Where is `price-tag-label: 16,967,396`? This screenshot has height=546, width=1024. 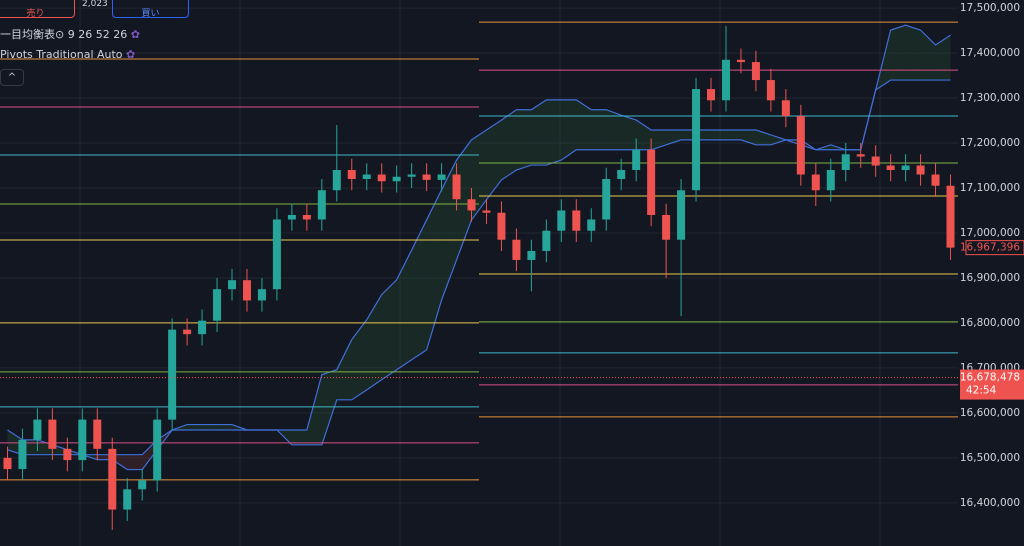 price-tag-label: 16,967,396 is located at coordinates (990, 248).